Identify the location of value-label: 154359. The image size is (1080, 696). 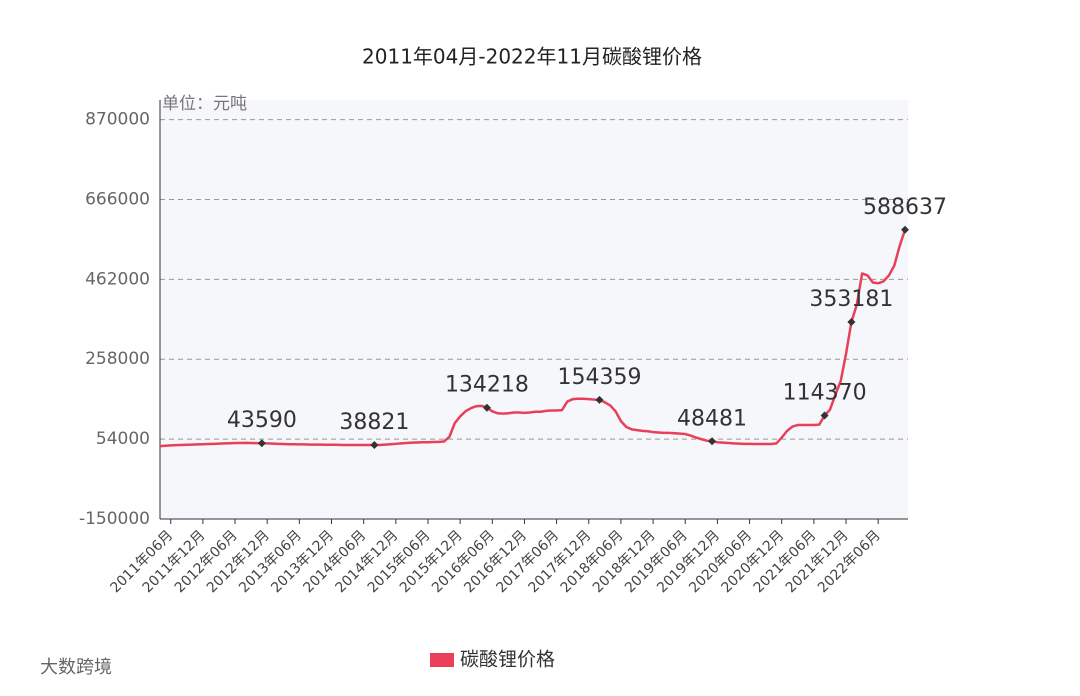
(600, 377).